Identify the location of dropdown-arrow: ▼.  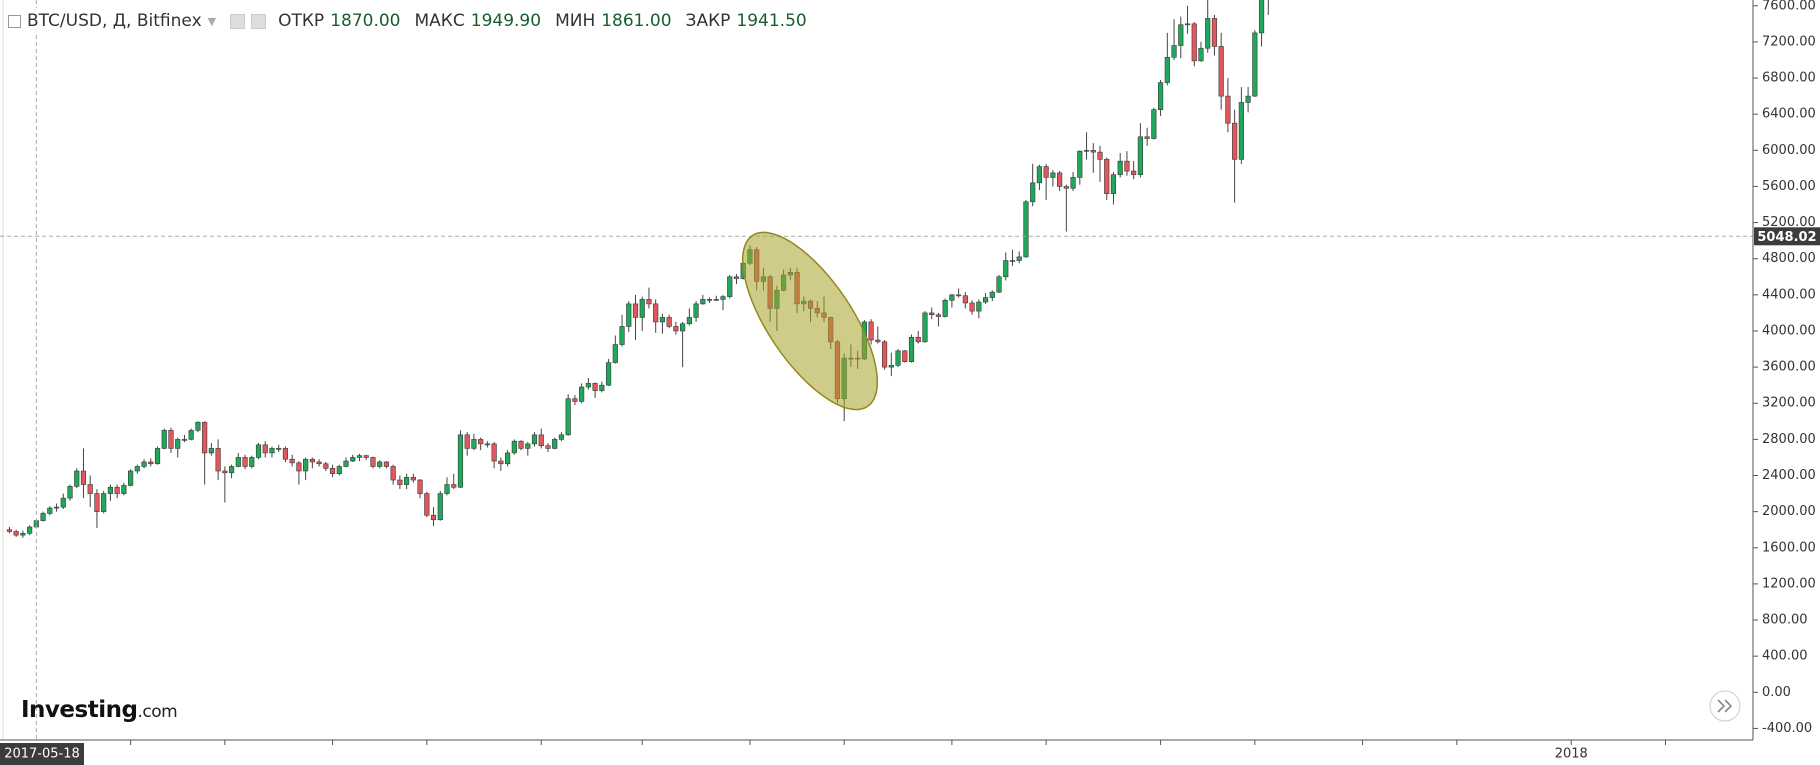
(212, 21).